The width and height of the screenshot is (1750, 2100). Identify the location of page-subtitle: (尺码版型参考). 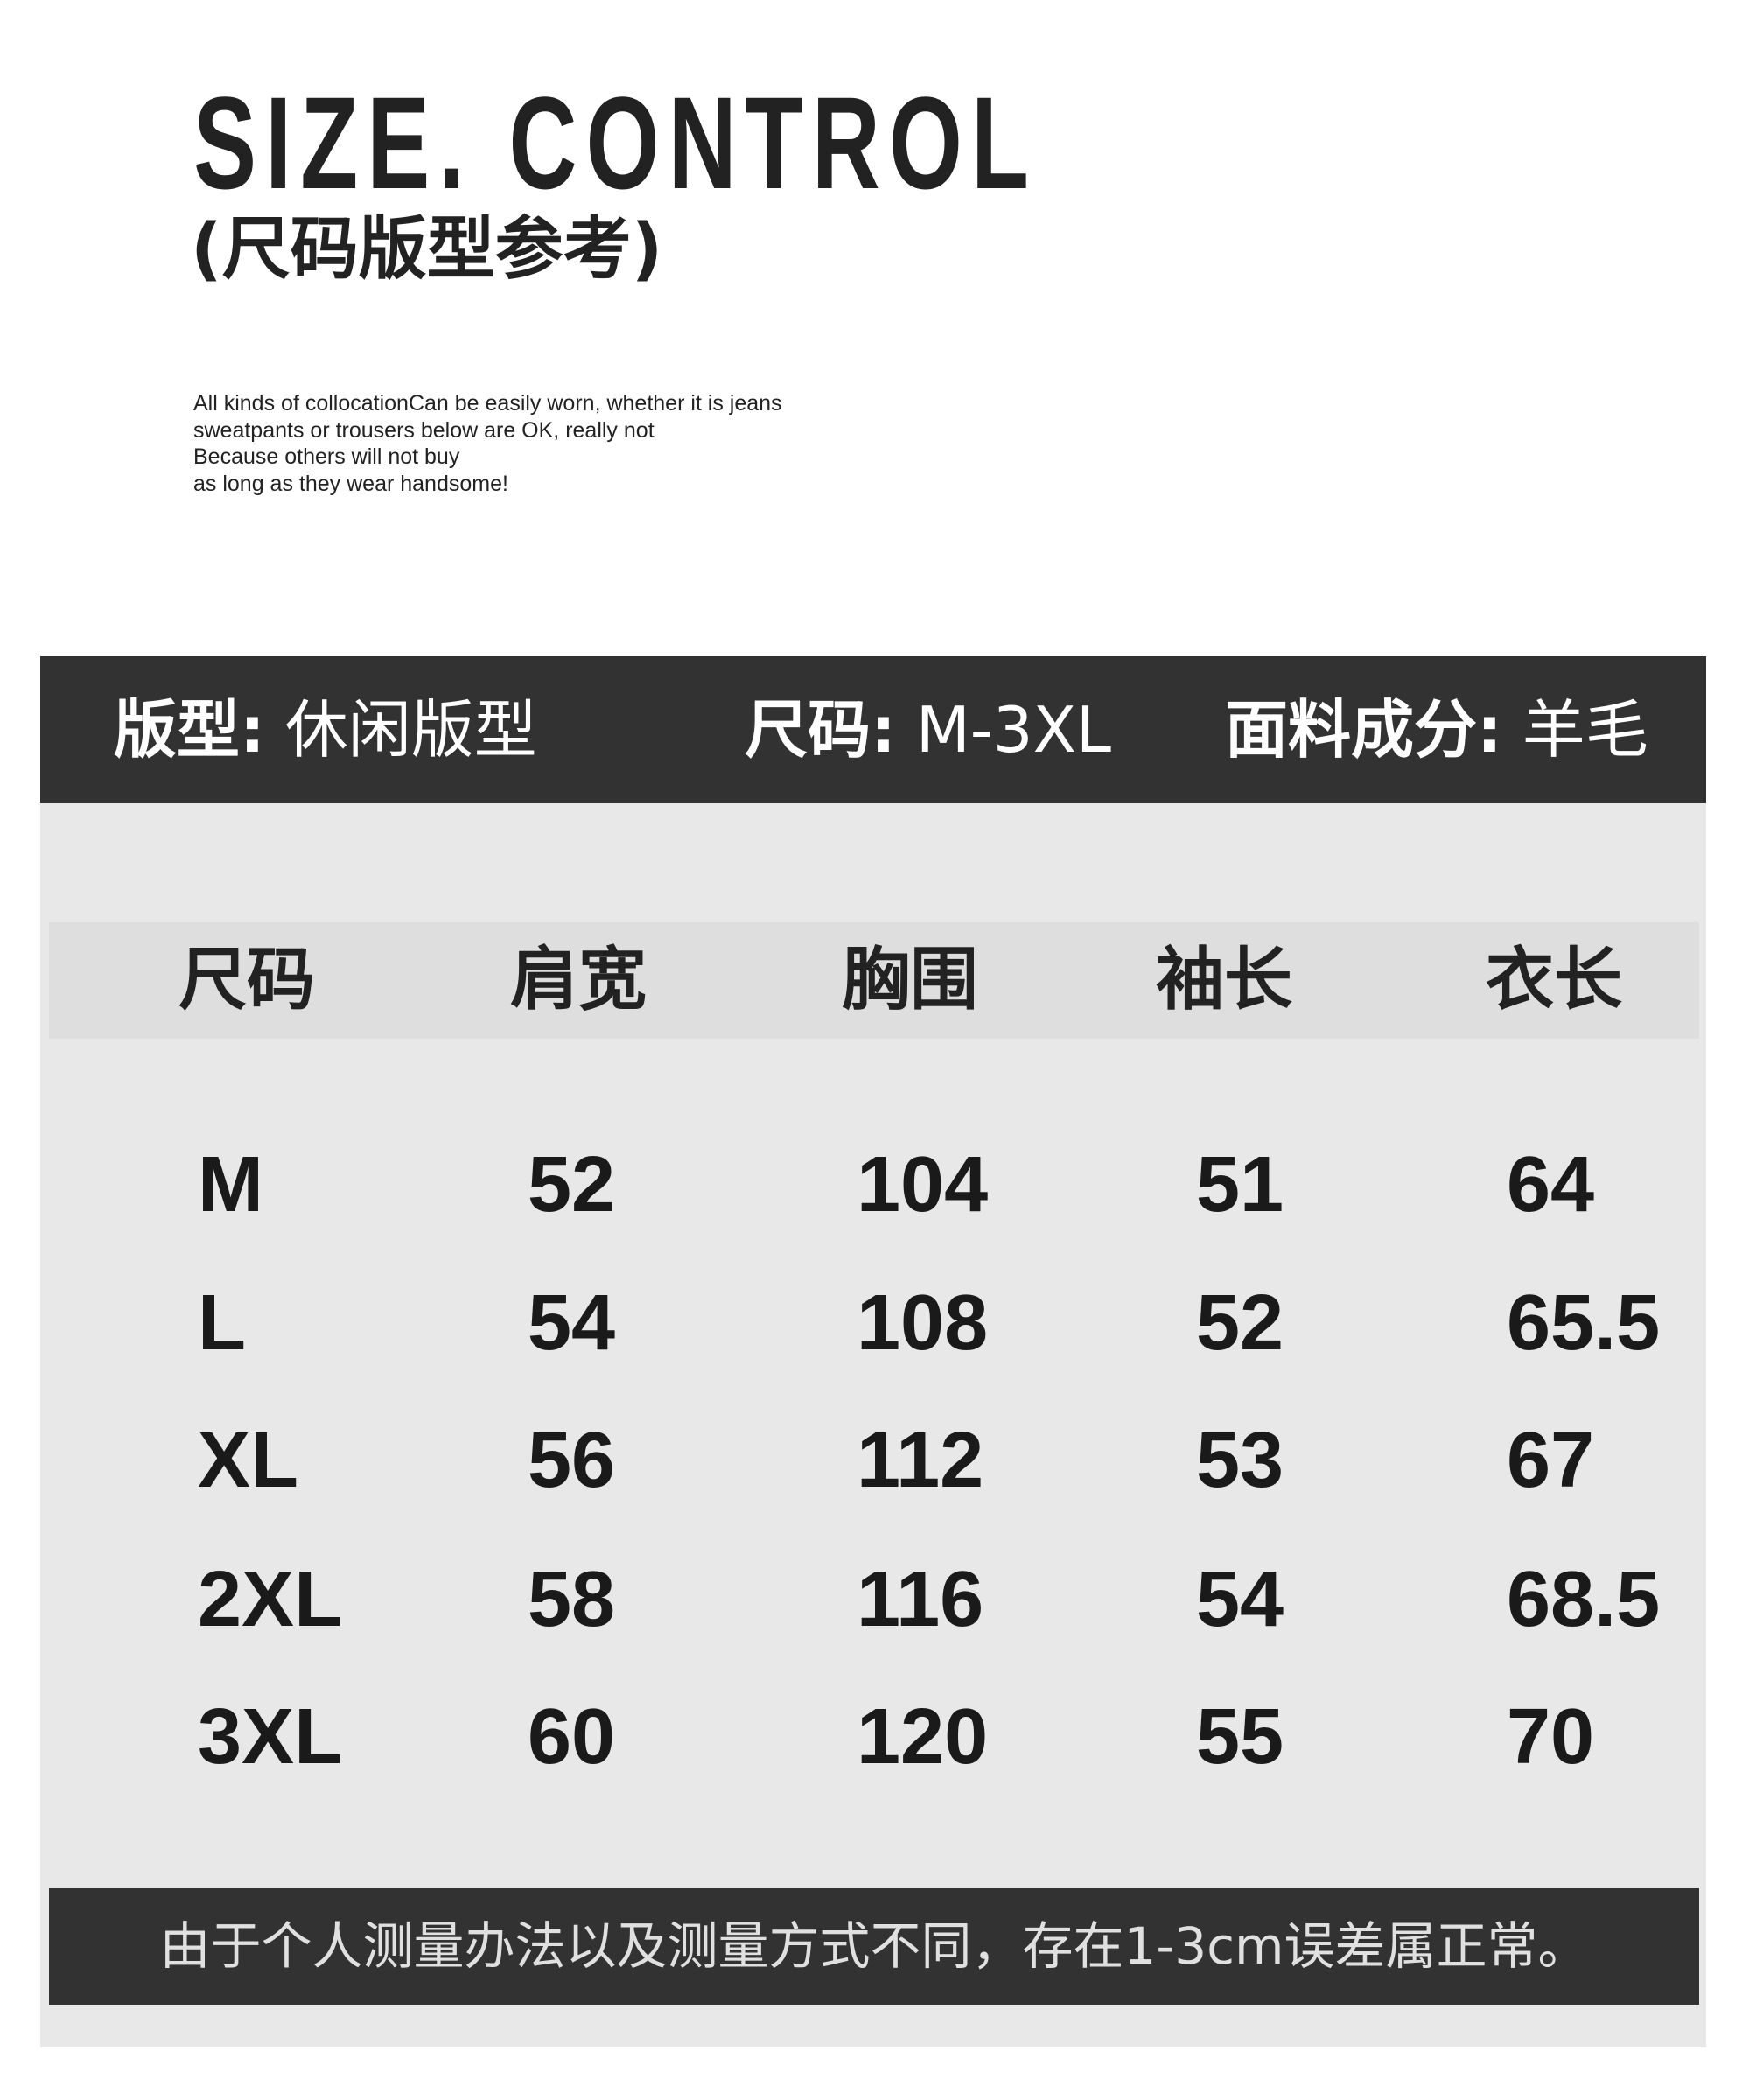
(427, 249).